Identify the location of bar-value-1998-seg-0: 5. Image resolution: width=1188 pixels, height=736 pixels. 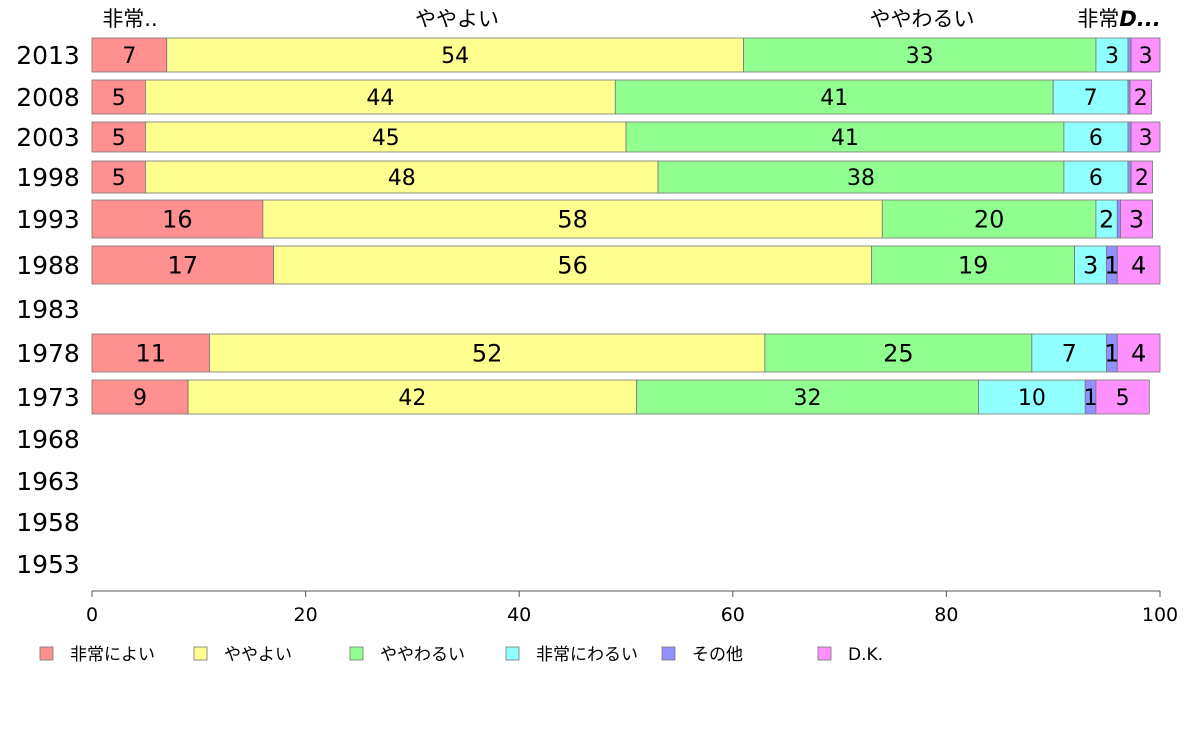
(119, 178).